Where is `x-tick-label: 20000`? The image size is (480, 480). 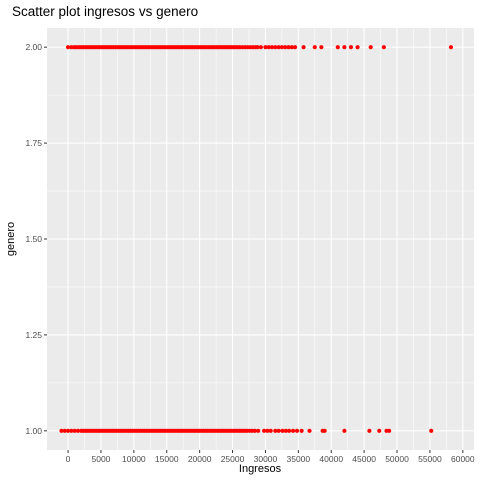
x-tick-label: 20000 is located at coordinates (200, 459).